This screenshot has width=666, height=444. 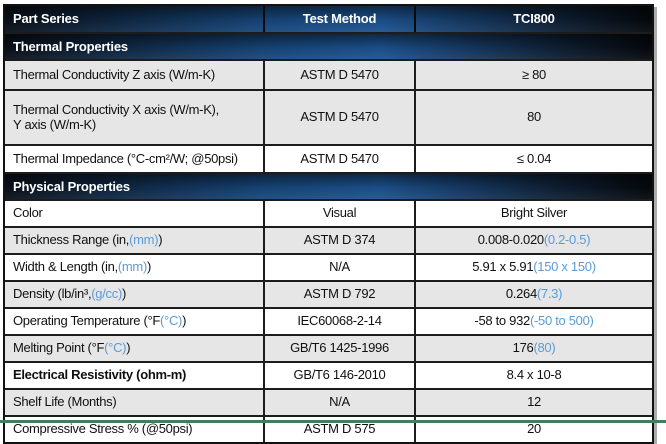 What do you see at coordinates (340, 213) in the screenshot?
I see `test-method-cell: Visual` at bounding box center [340, 213].